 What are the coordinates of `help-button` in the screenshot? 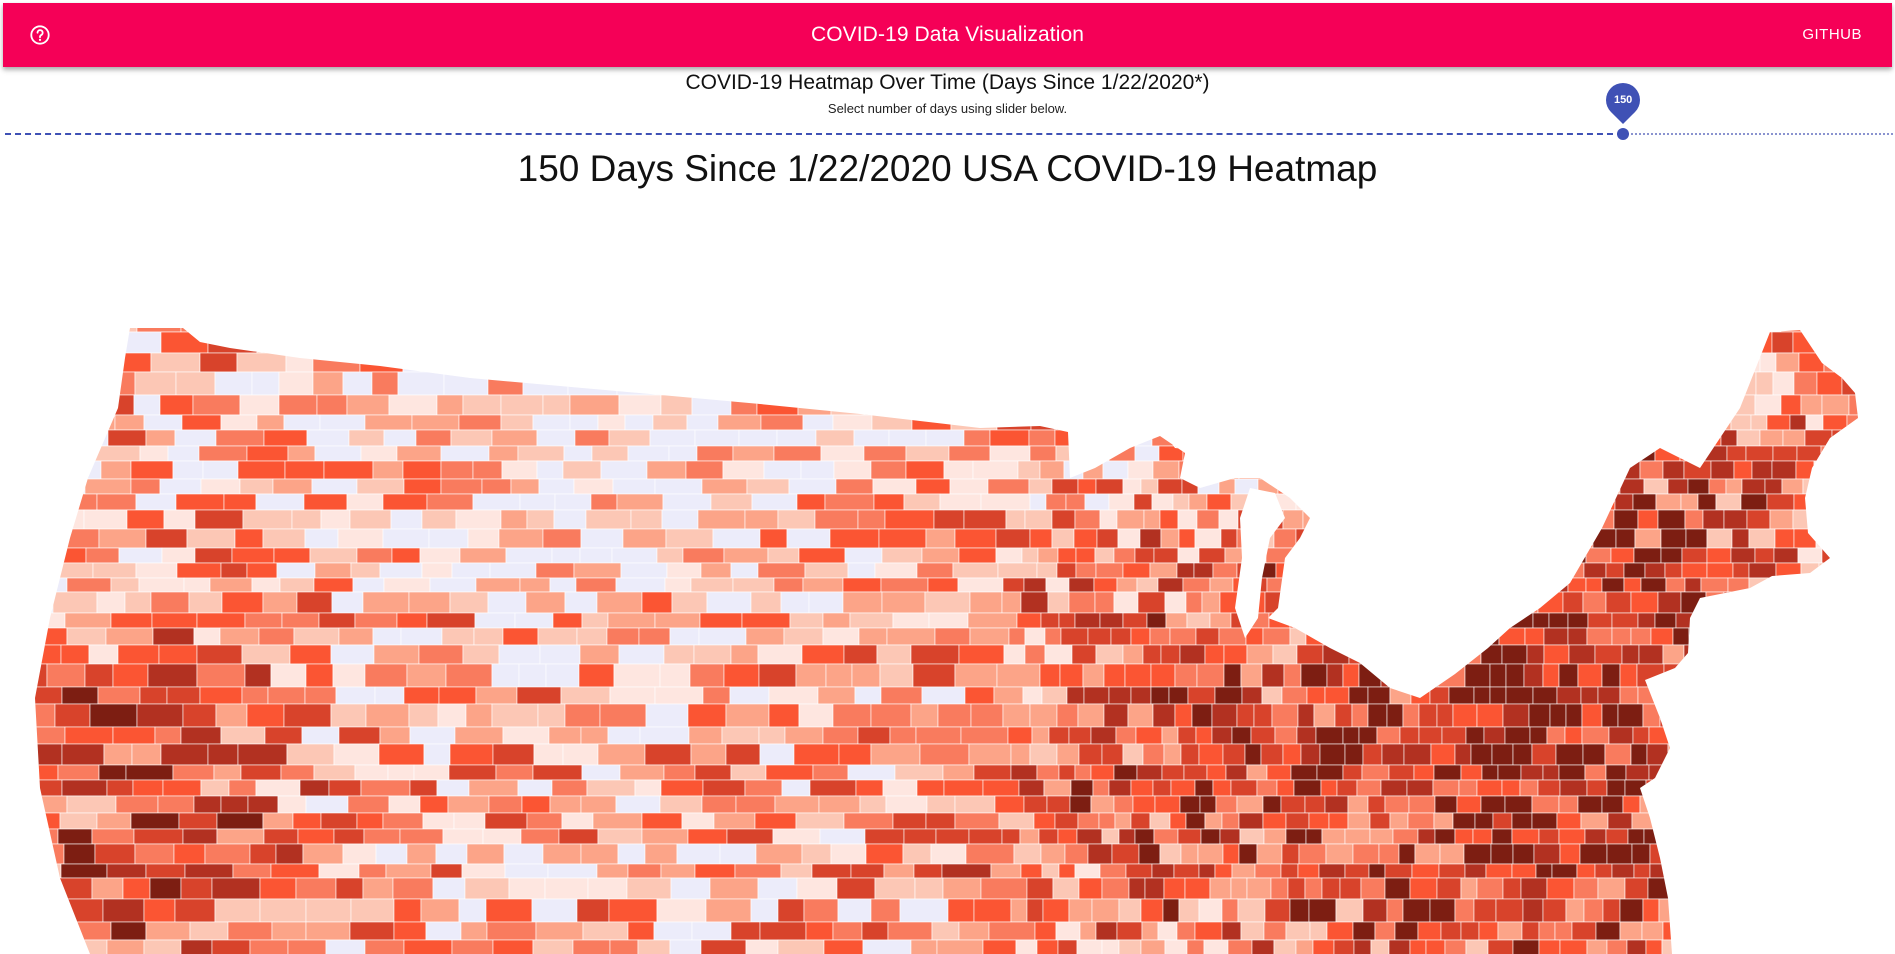 It's located at (40, 35).